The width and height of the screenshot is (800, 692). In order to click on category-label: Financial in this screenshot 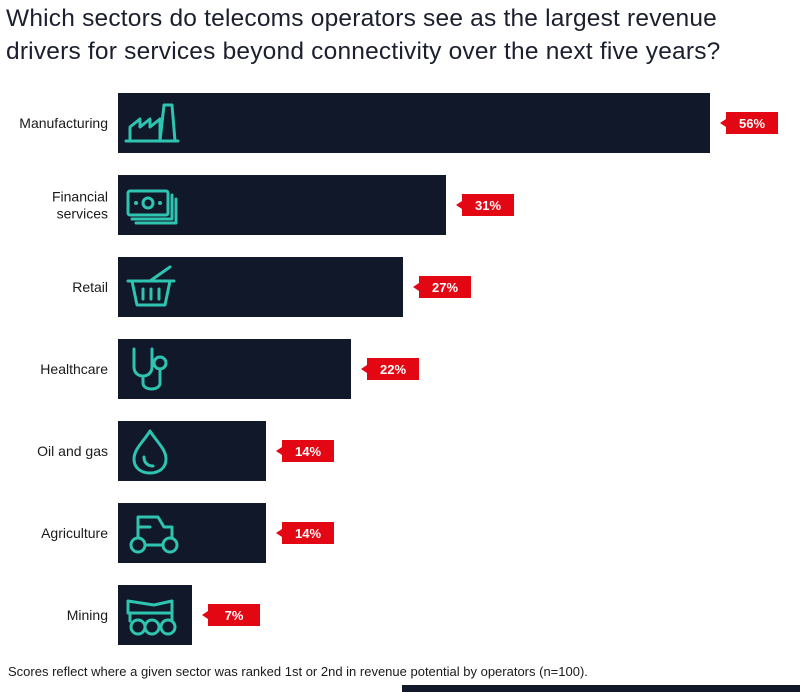, I will do `click(80, 197)`.